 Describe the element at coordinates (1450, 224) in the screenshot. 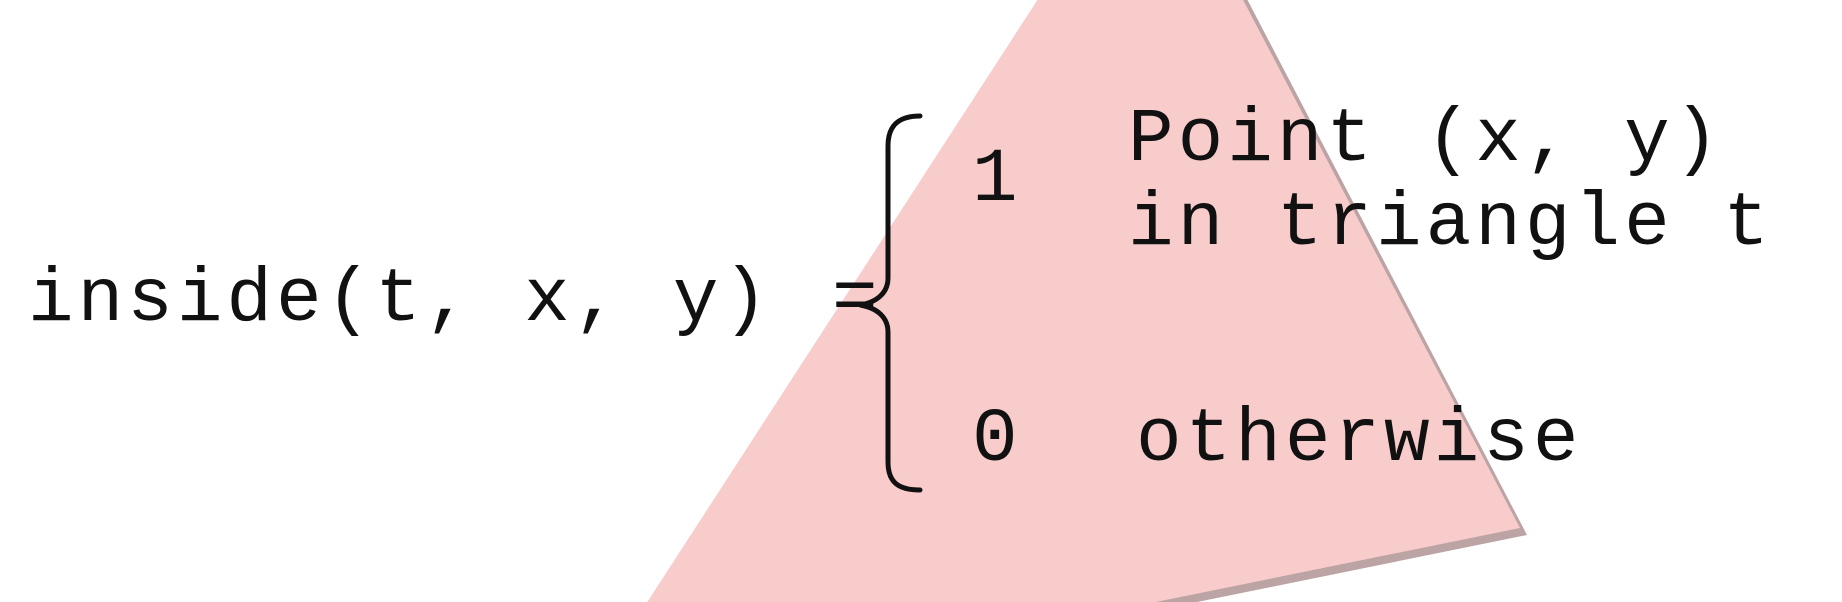

I see `case-one-condition-line-2: in triangle t` at that location.